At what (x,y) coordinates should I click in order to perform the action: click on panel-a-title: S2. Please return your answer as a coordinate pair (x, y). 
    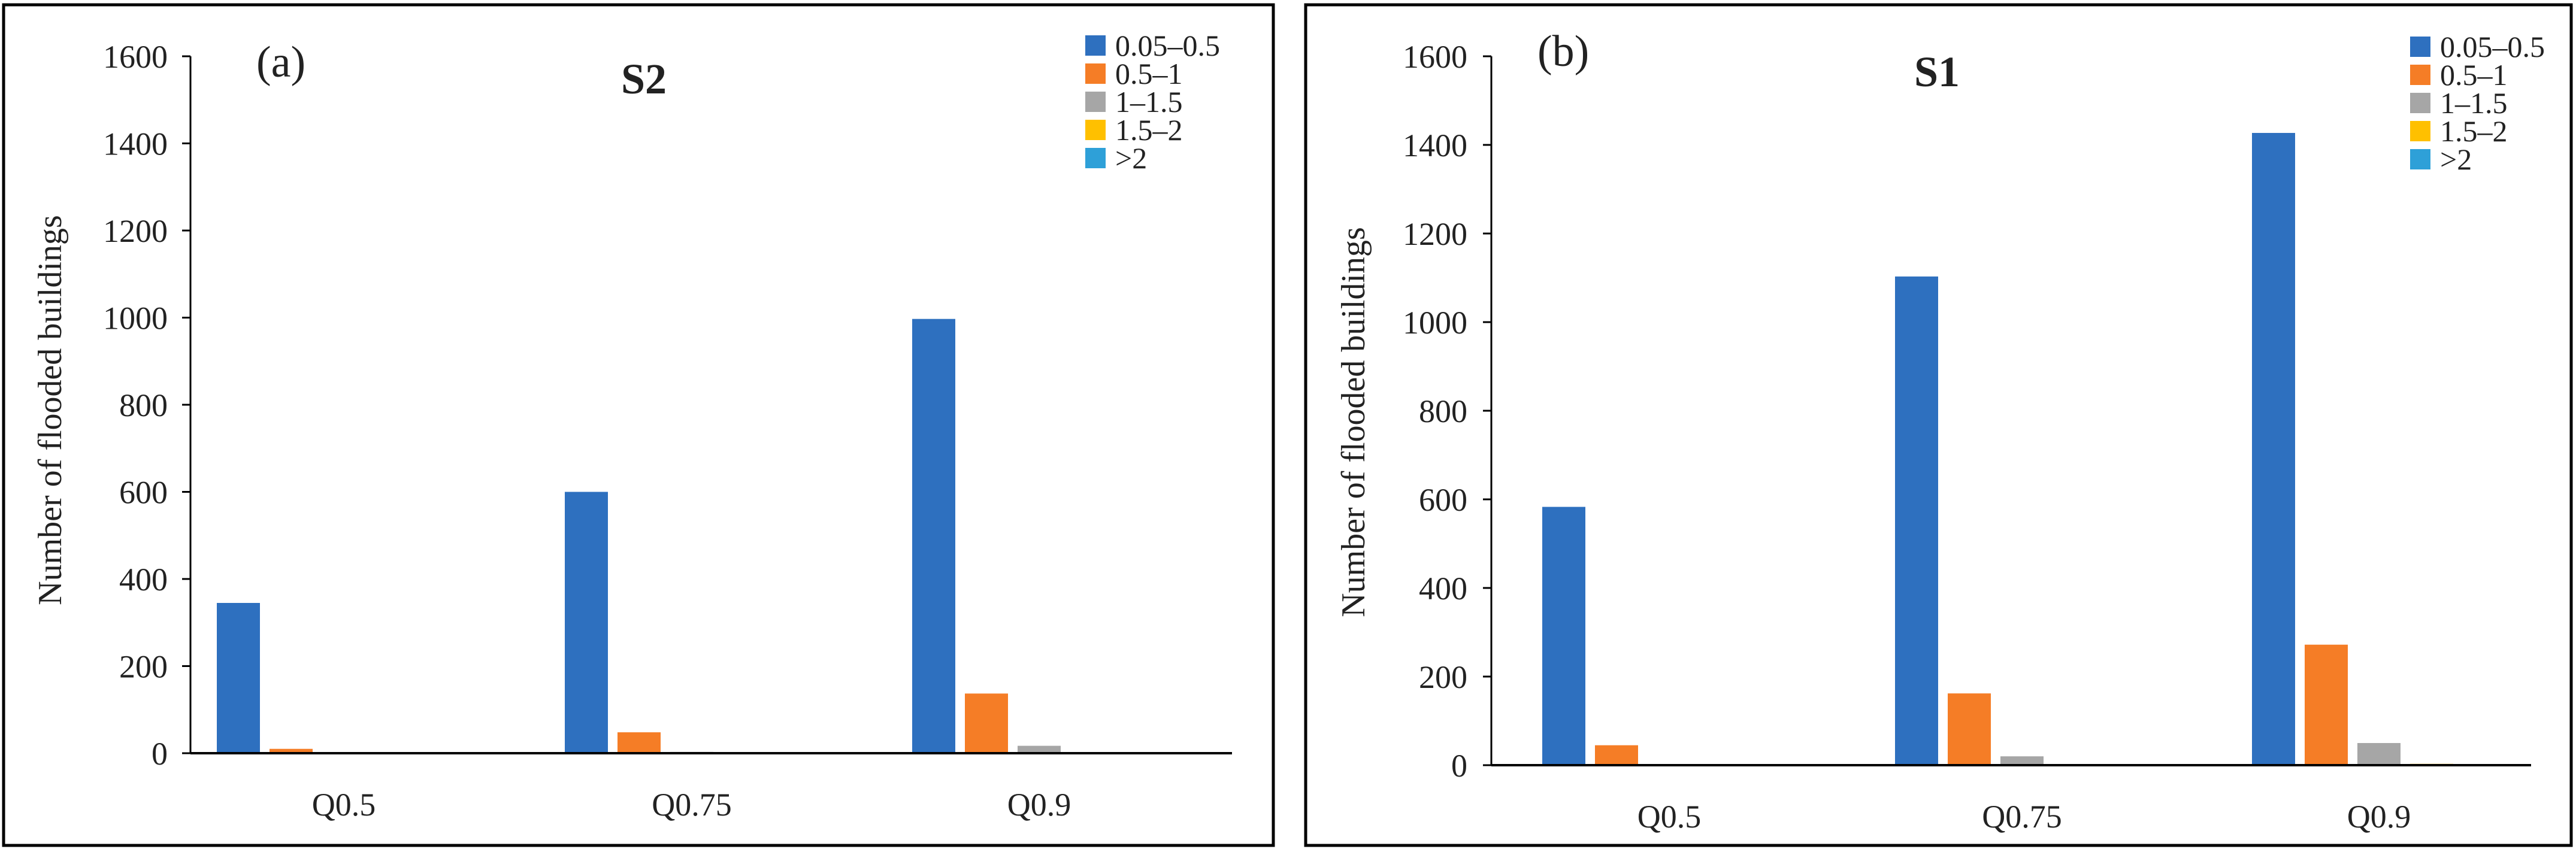
    Looking at the image, I should click on (644, 79).